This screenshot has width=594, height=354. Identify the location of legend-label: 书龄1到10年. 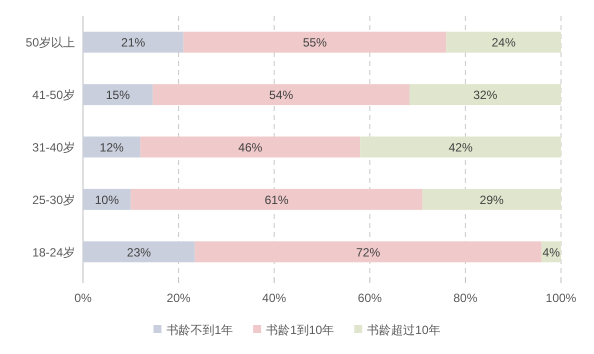
(300, 330).